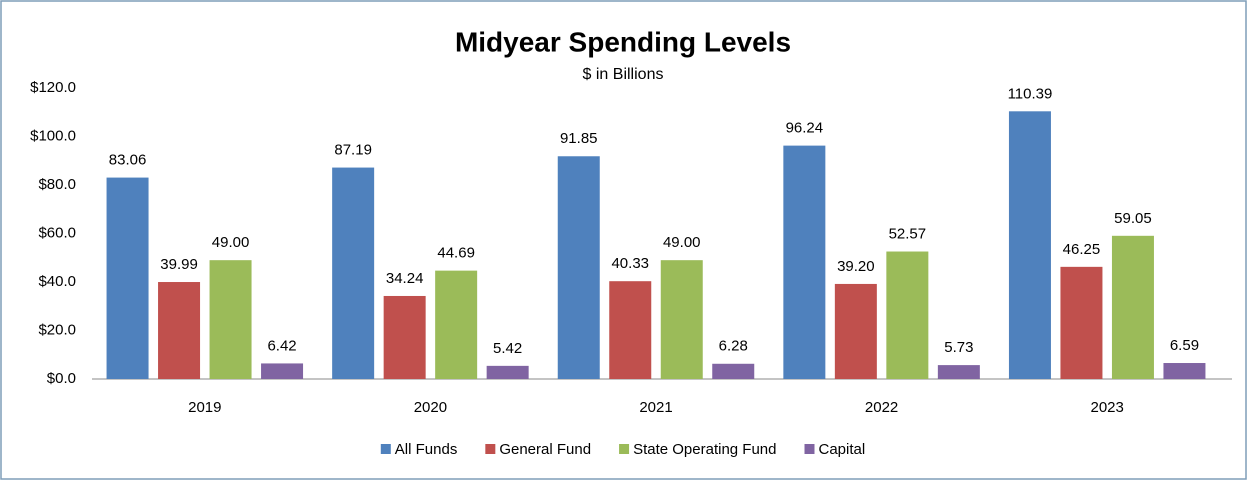  Describe the element at coordinates (704, 449) in the screenshot. I see `legend-label: State Operating Fund` at that location.